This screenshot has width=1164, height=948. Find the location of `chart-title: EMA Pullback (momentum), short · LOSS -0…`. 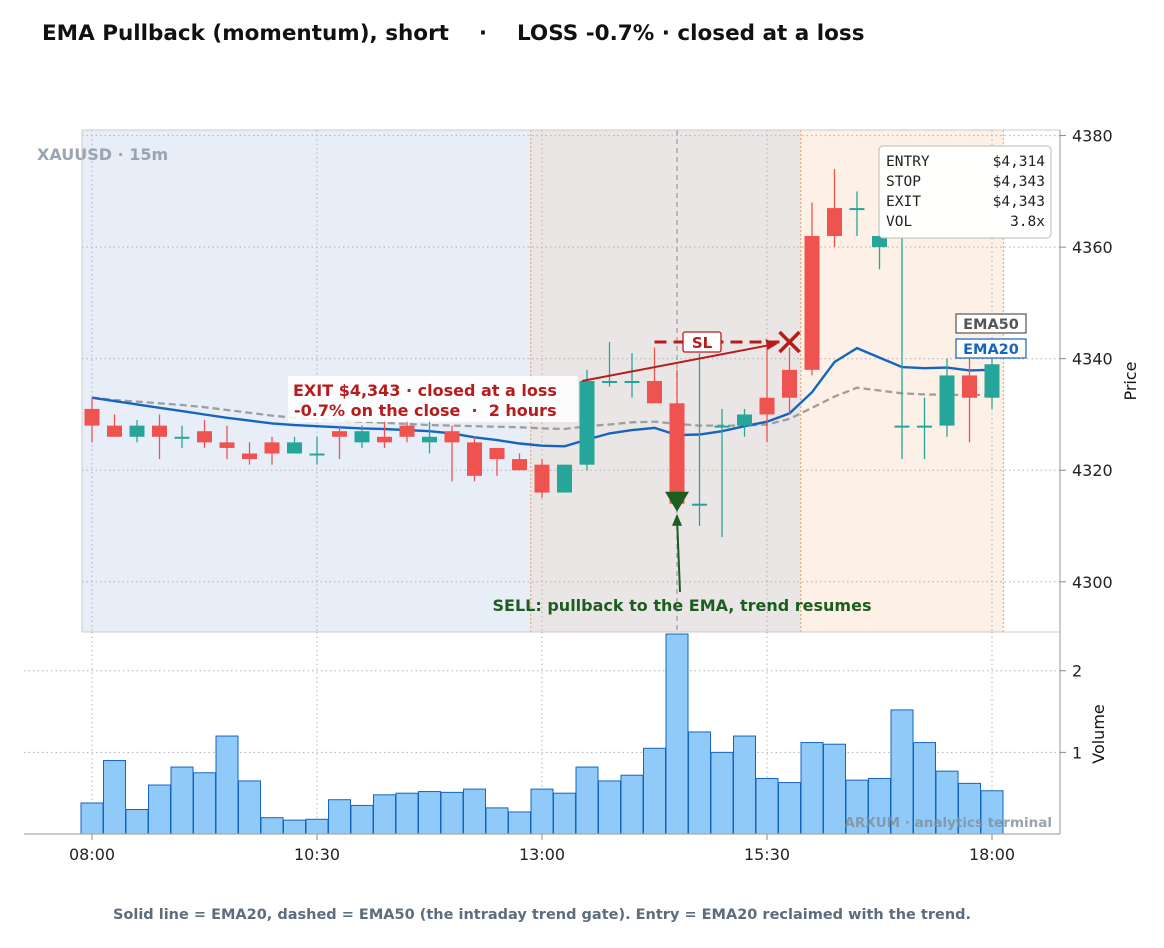

chart-title: EMA Pullback (momentum), short · LOSS -0… is located at coordinates (453, 33).